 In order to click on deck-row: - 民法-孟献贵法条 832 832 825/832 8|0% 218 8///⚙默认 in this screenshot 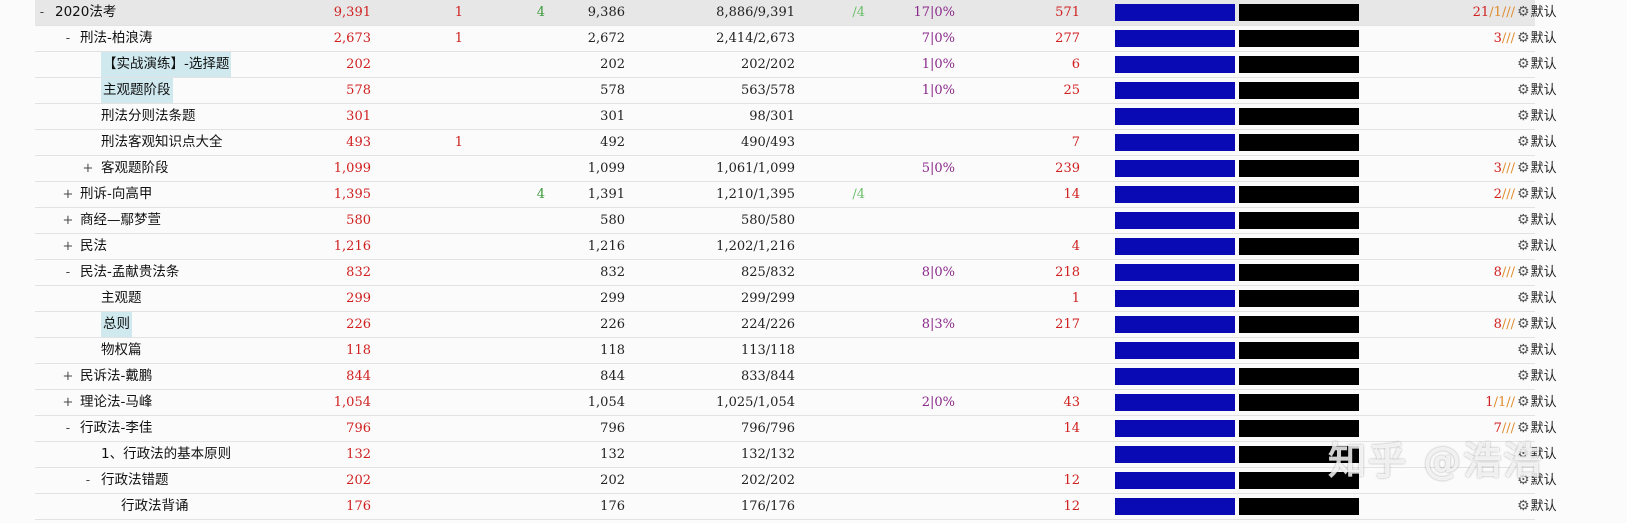, I will do `click(796, 273)`.